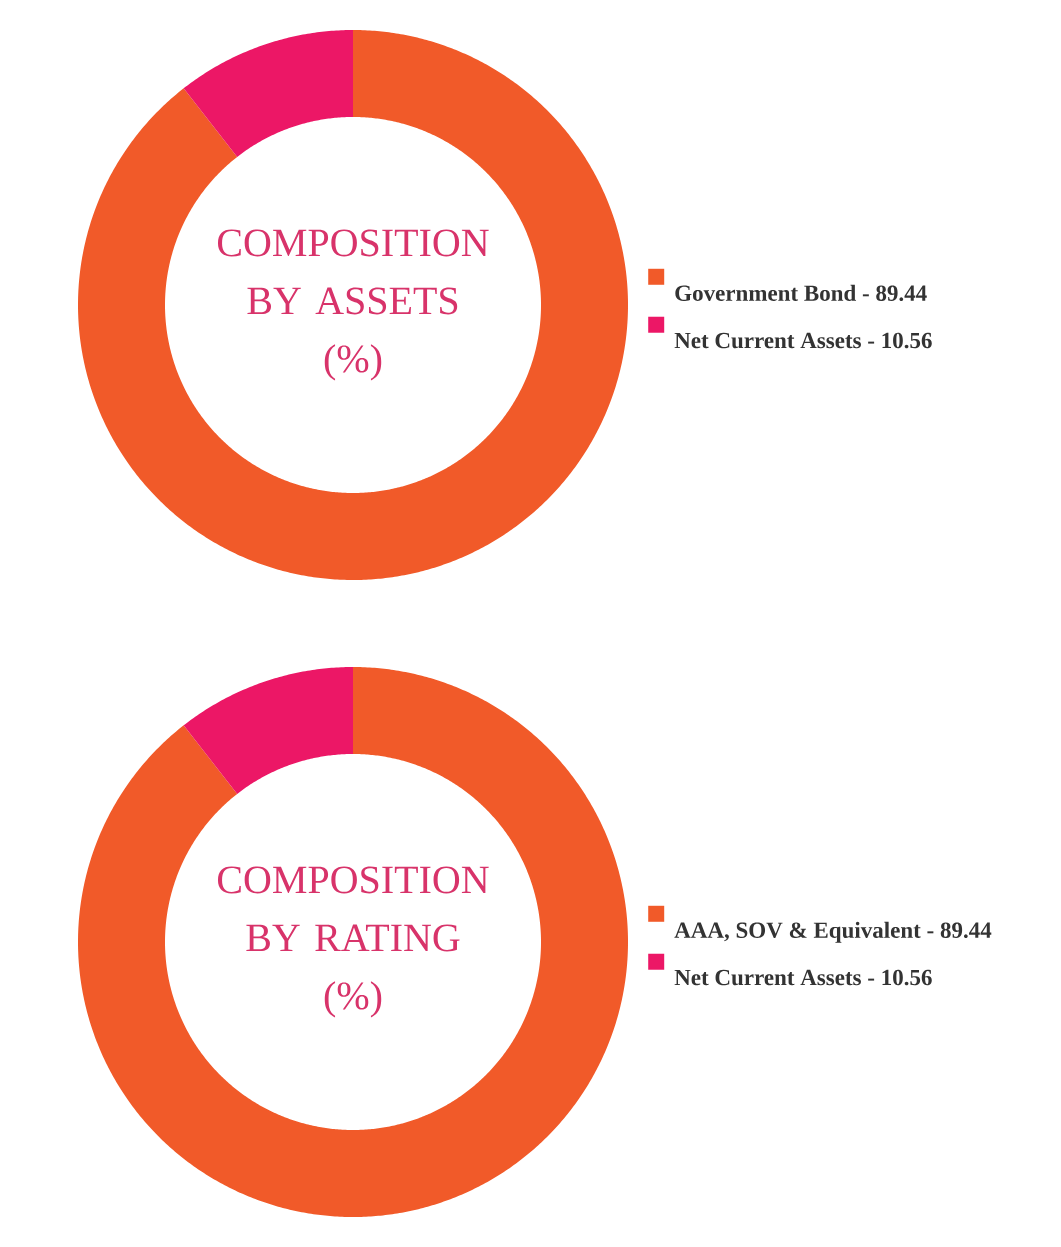  What do you see at coordinates (833, 932) in the screenshot?
I see `legend-label: AAA, SOV & Equivalent - 89.44` at bounding box center [833, 932].